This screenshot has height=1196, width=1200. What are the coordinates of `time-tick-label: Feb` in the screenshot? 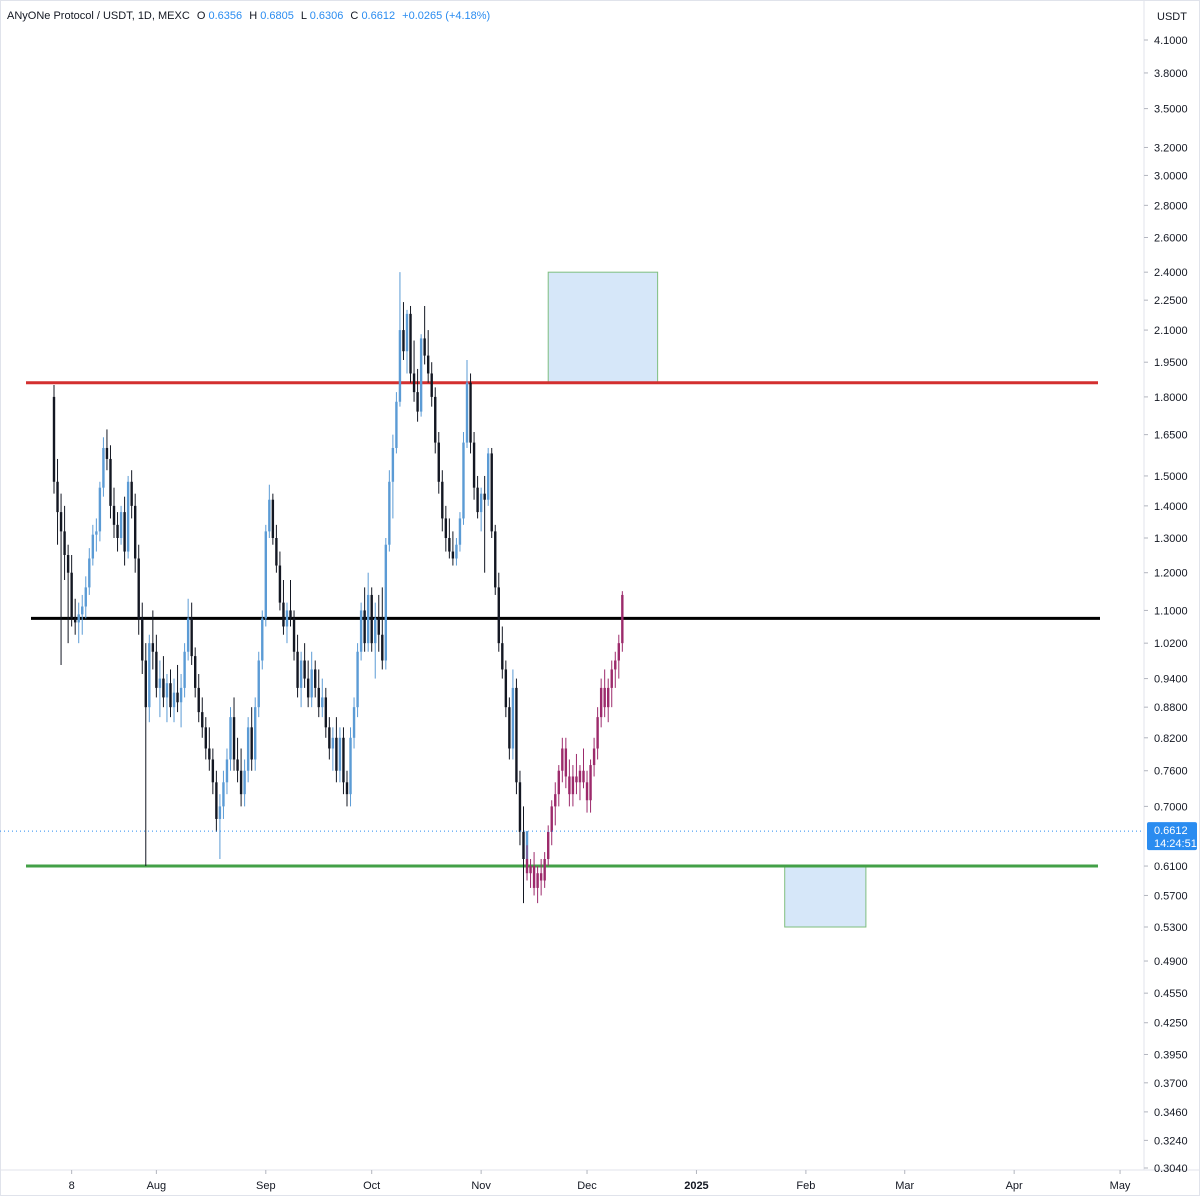 It's located at (805, 1186).